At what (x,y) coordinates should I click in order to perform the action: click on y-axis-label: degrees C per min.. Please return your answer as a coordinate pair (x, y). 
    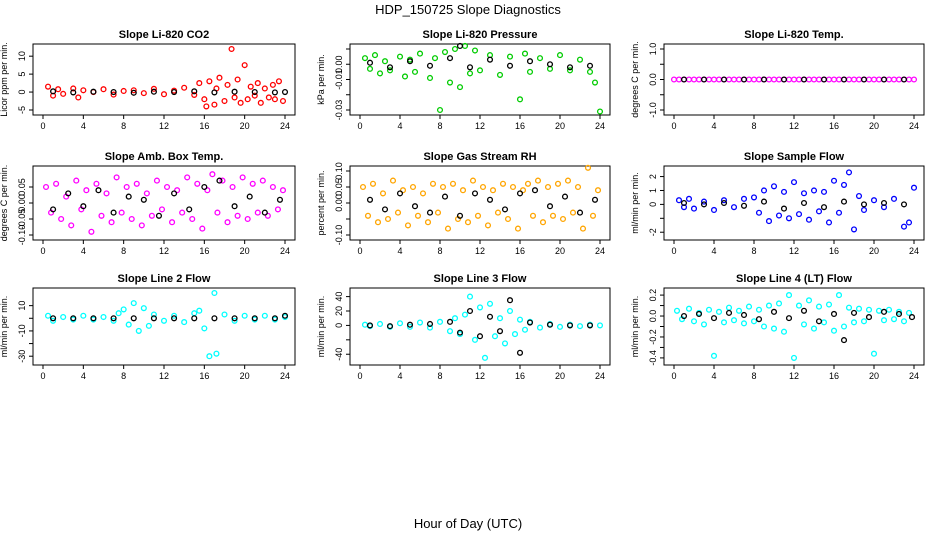
    Looking at the image, I should click on (4, 203).